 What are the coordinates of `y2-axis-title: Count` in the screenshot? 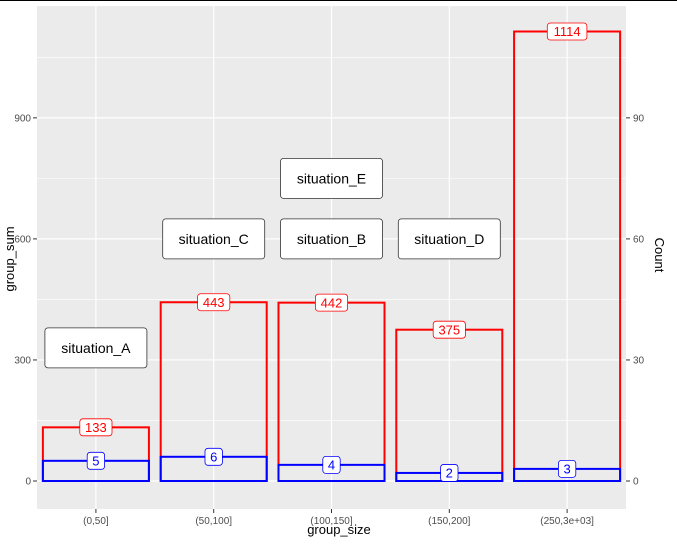 It's located at (659, 255).